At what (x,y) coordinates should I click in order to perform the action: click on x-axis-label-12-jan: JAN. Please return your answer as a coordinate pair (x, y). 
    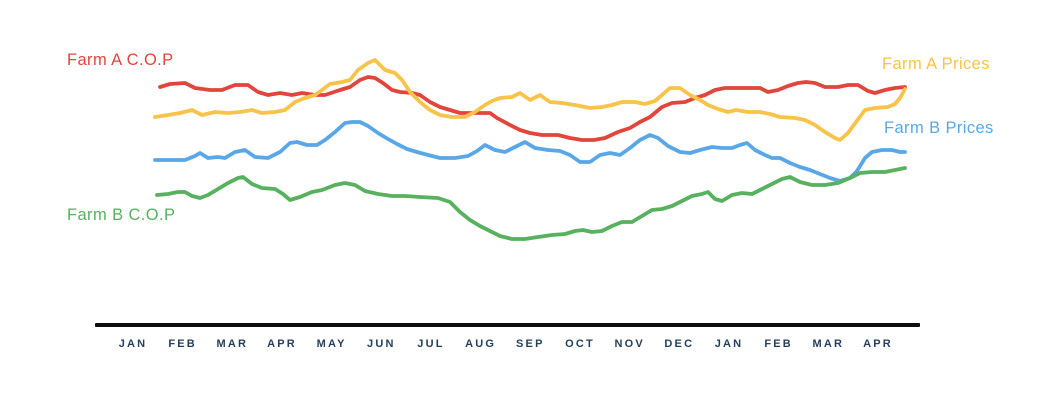
    Looking at the image, I should click on (729, 344).